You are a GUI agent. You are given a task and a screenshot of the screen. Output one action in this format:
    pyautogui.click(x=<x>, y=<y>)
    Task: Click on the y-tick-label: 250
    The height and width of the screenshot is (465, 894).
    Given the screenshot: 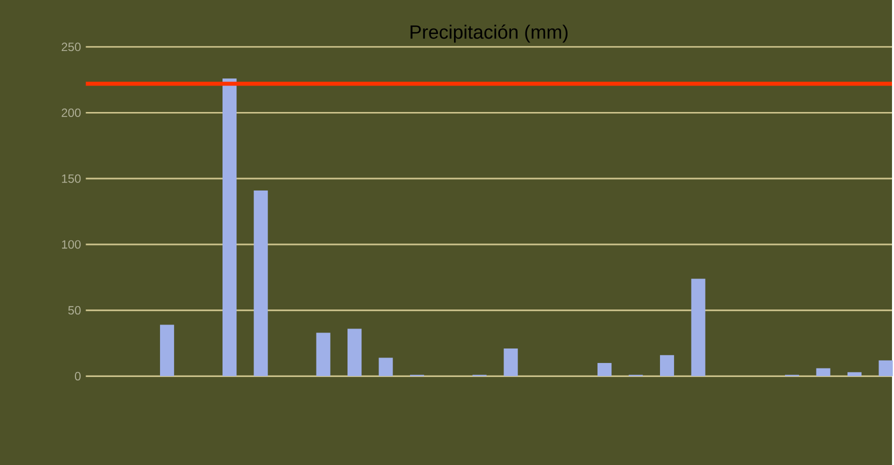 What is the action you would take?
    pyautogui.click(x=71, y=47)
    